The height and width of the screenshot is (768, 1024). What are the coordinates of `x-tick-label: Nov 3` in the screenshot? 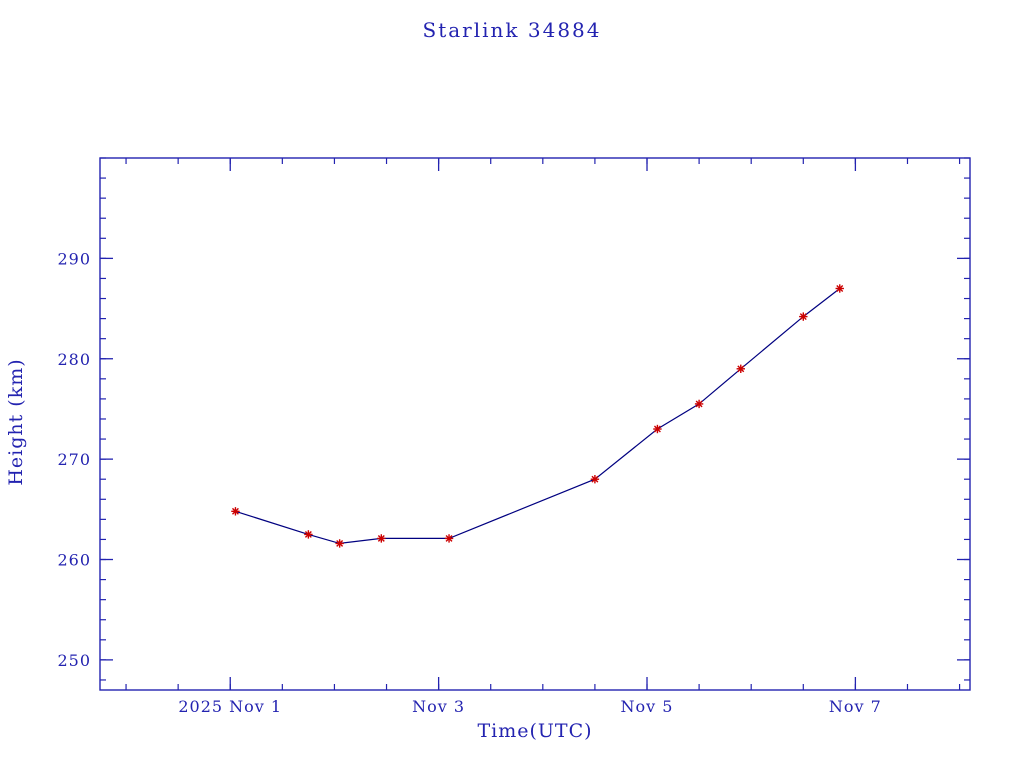 It's located at (438, 706).